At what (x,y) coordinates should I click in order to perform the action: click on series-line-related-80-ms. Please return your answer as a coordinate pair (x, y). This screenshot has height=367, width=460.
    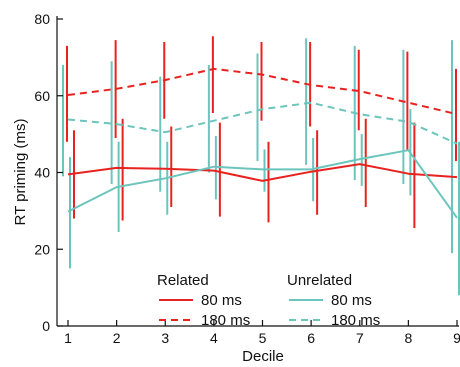
    Looking at the image, I should click on (262, 172).